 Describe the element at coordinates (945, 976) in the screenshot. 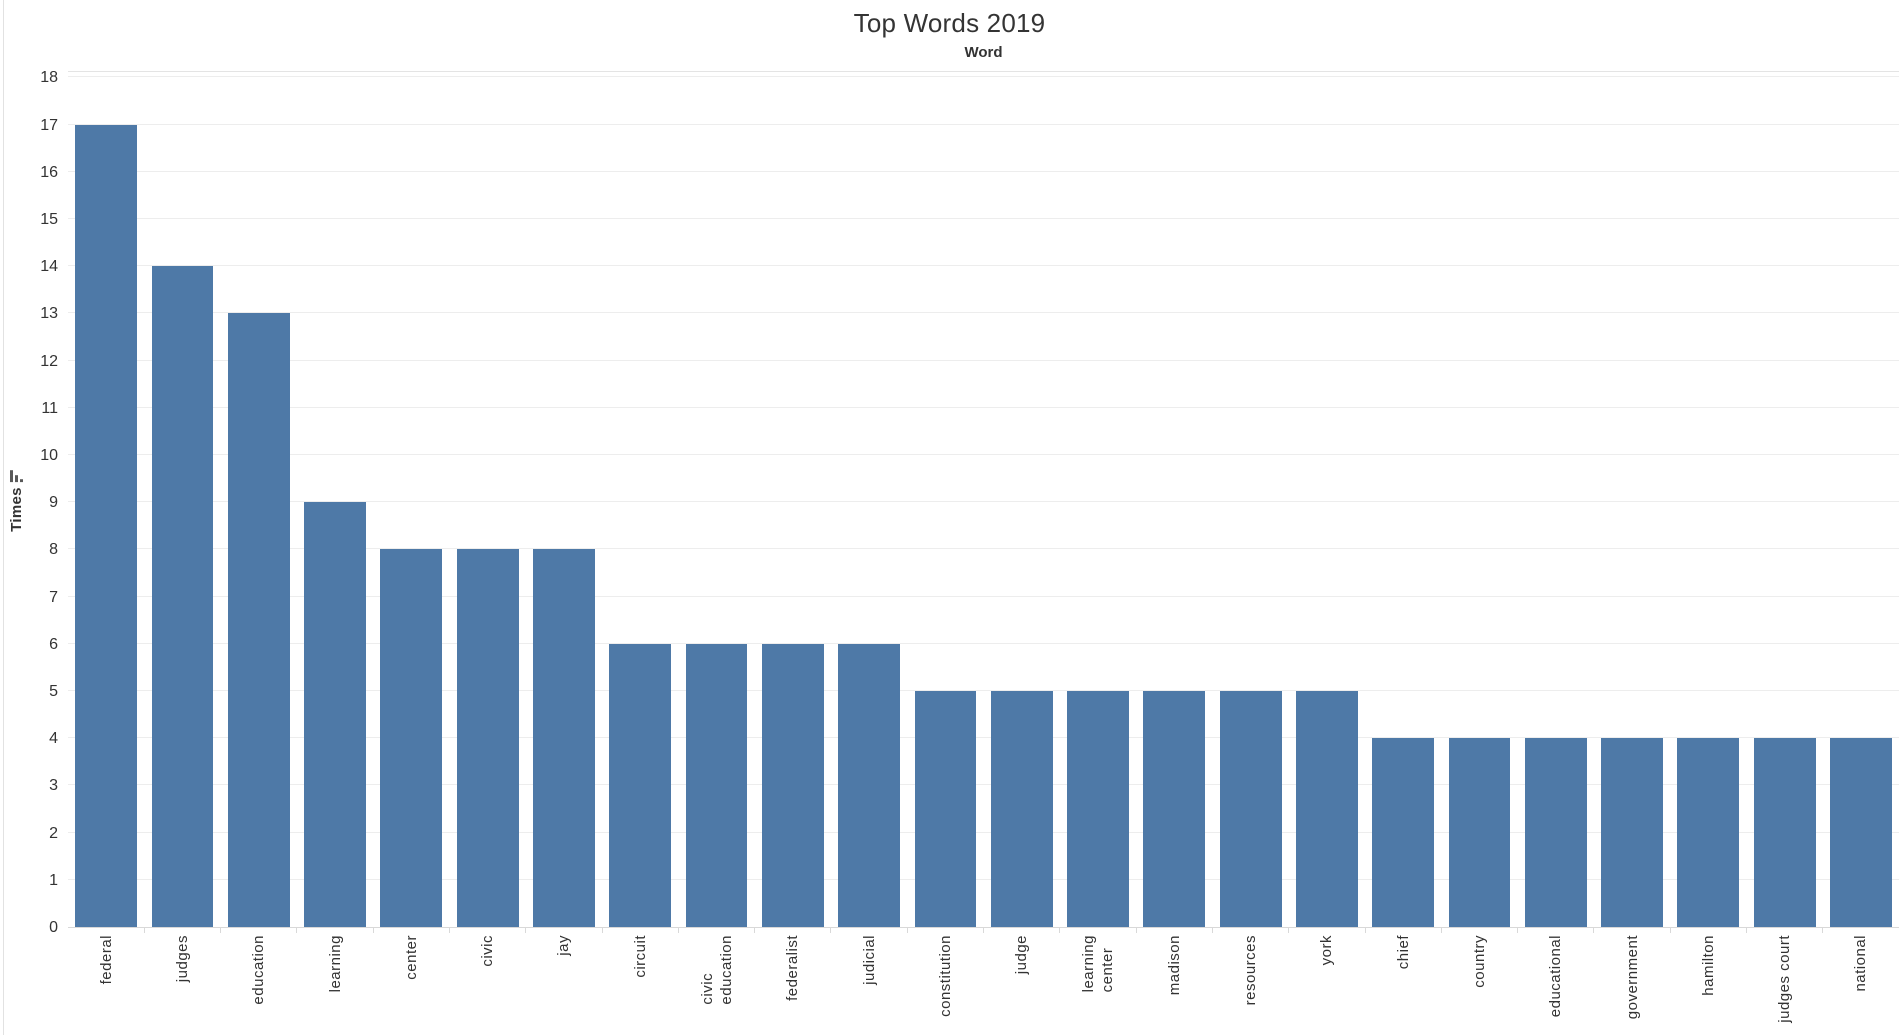

I see `x-axis-label: constitution` at that location.